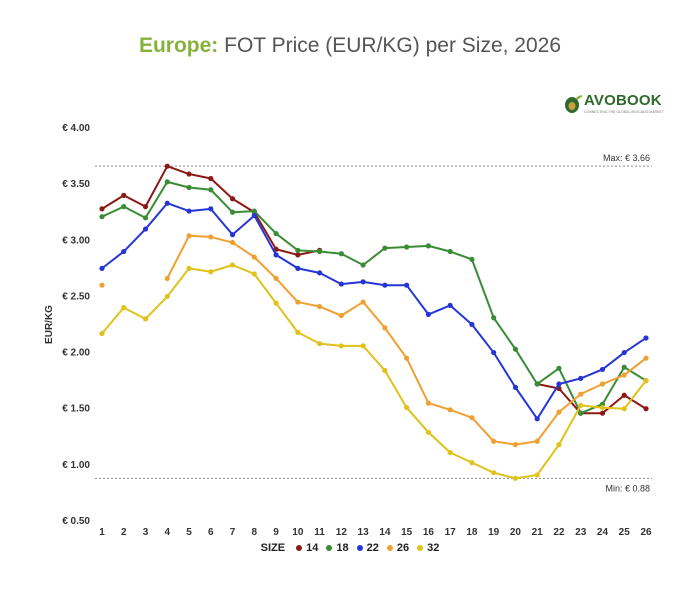 This screenshot has height=593, width=700. What do you see at coordinates (451, 532) in the screenshot?
I see `x-tick-label: 17` at bounding box center [451, 532].